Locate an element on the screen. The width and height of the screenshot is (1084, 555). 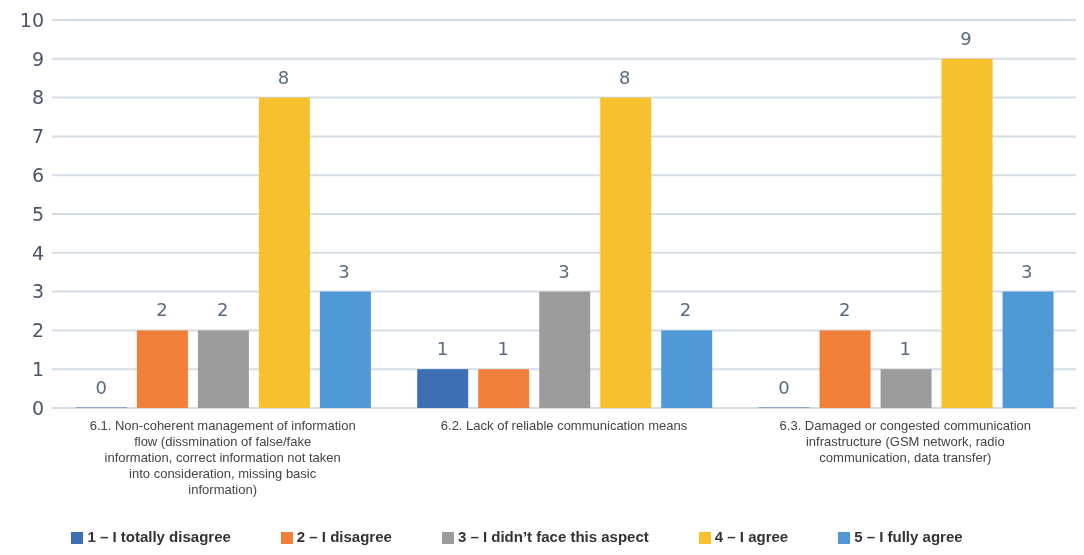
y-tick-label: 0 is located at coordinates (37, 407).